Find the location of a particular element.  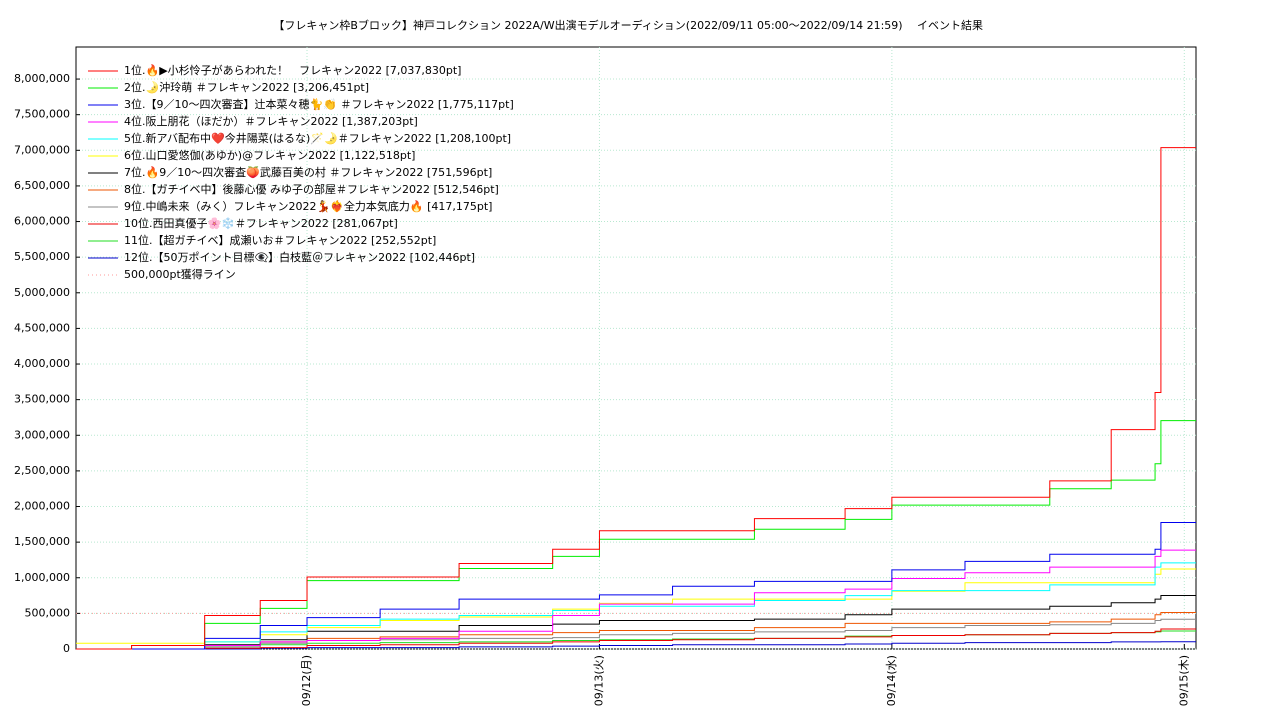

legend-label: 1位.🔥▶小杉怜子があらわれた！ フレキャン2022 [7,037,830pt] is located at coordinates (292, 70).